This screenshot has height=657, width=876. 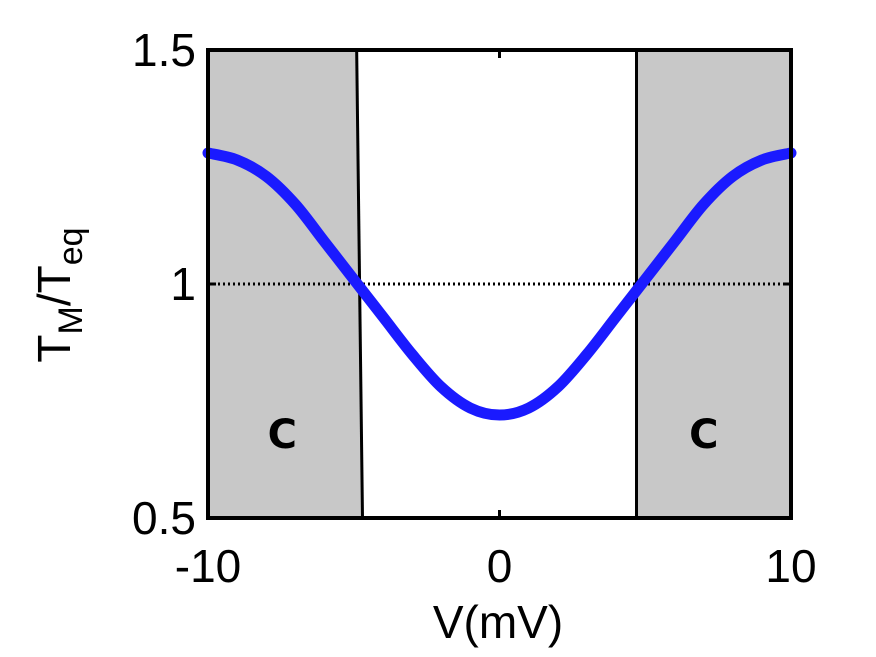 I want to click on svg-text: TM/Teq, so click(x=59, y=294).